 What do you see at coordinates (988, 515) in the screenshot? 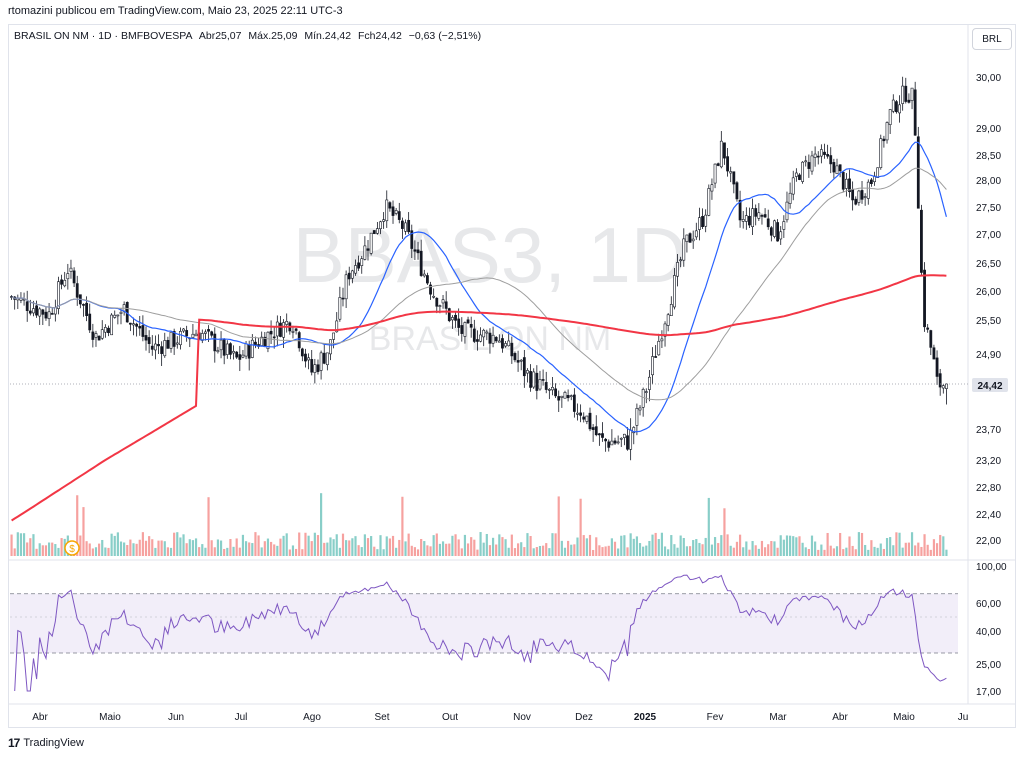
I see `price-tick-label: 22,40` at bounding box center [988, 515].